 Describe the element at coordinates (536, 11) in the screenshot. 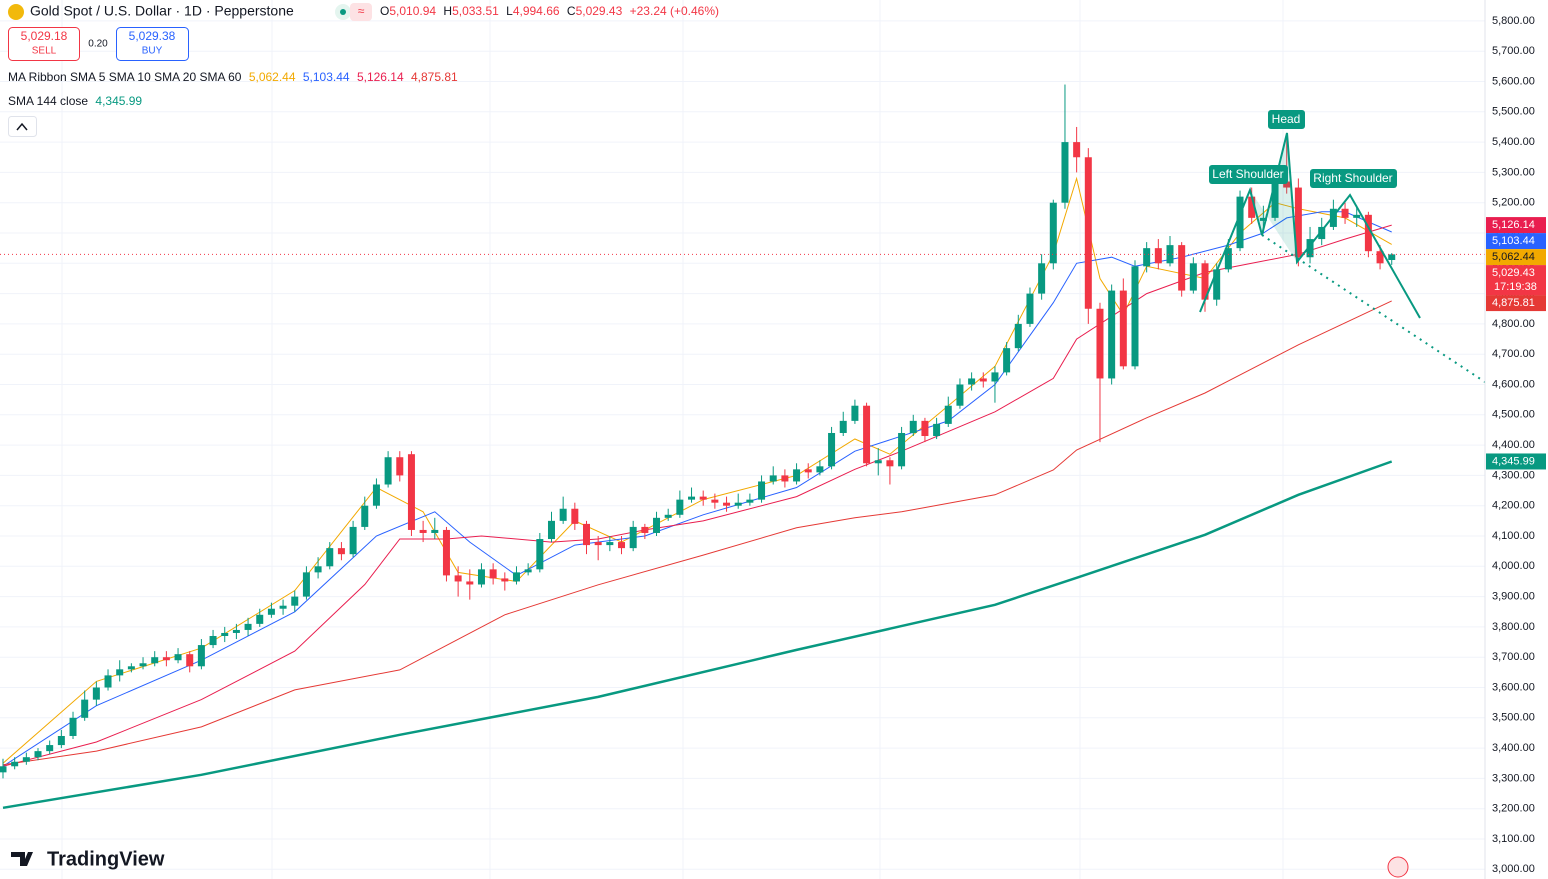

I see `ohlc-value: 4,994.66` at that location.